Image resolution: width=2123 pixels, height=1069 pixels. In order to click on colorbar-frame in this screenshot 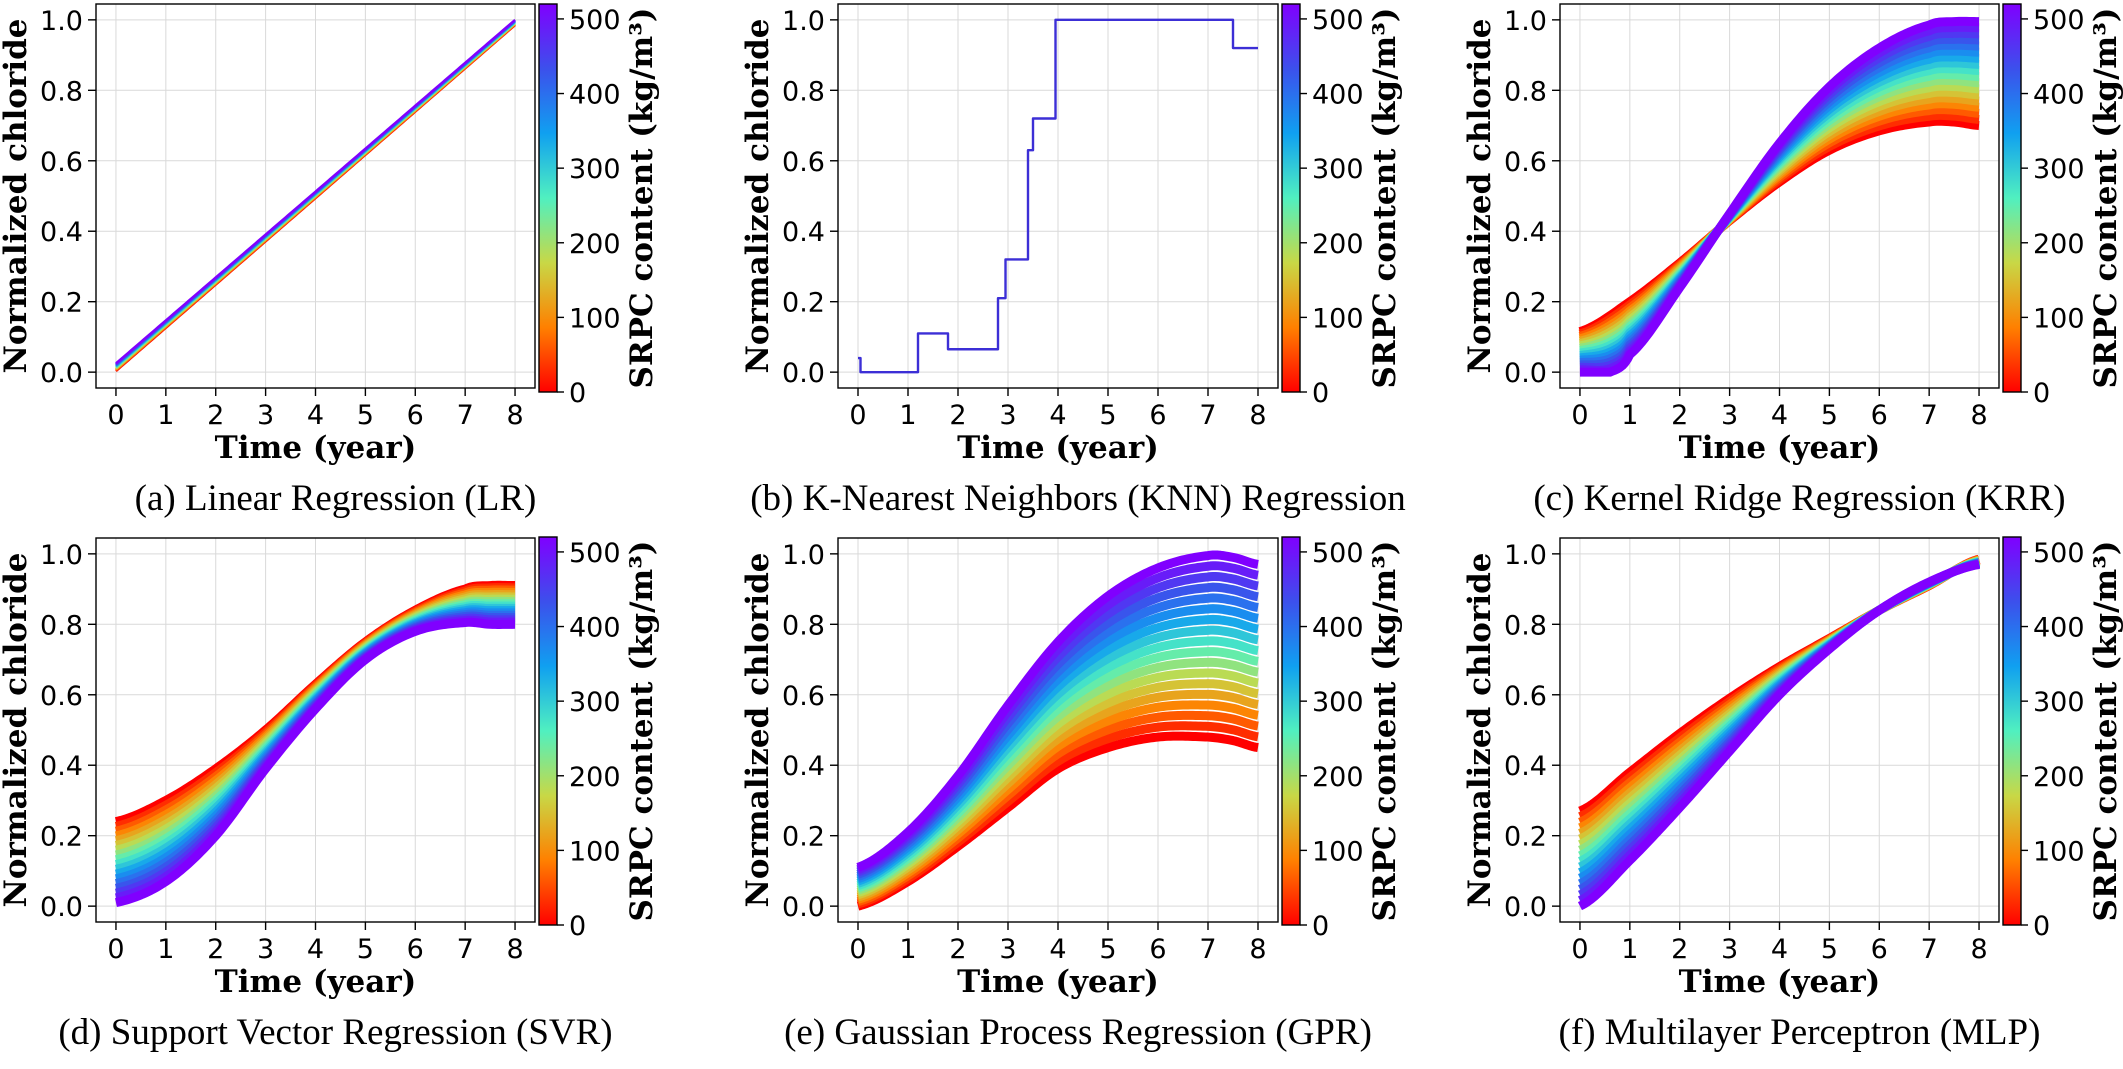, I will do `click(548, 731)`.